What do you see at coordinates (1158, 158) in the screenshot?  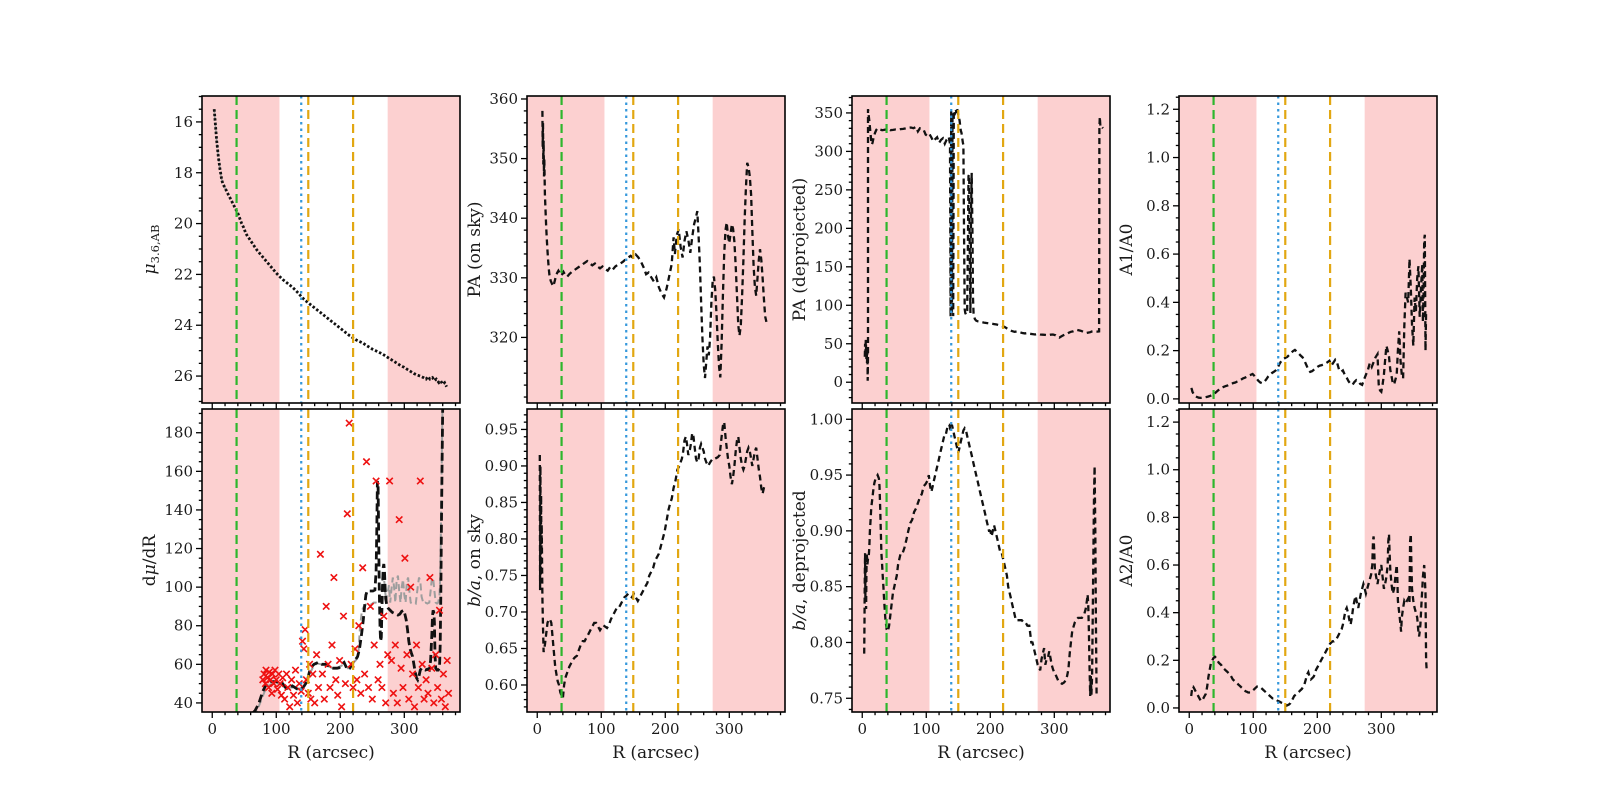 I see `y-tick-label: 1.0` at bounding box center [1158, 158].